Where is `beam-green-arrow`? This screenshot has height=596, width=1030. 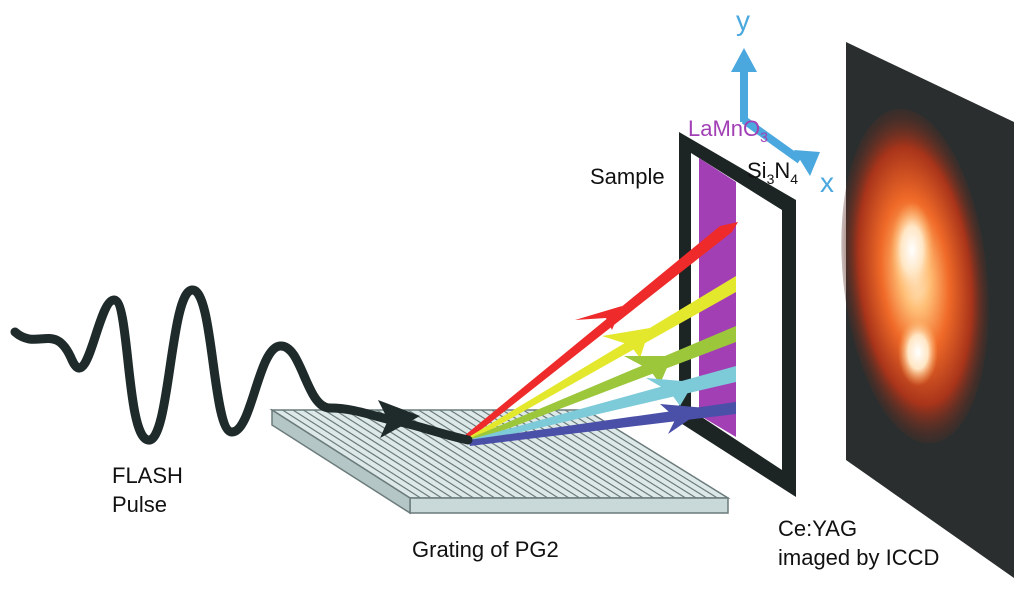 beam-green-arrow is located at coordinates (648, 370).